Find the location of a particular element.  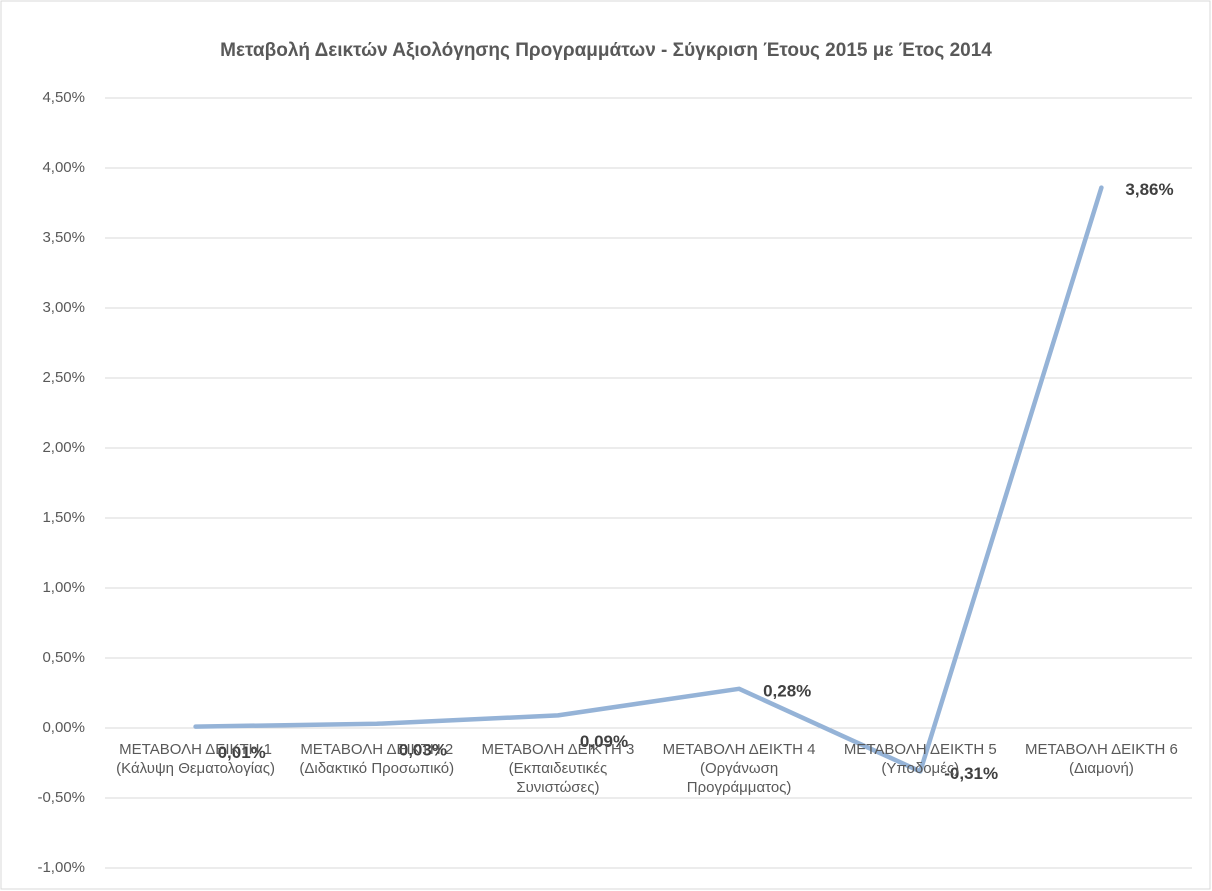

y-tick-label: 1,00% is located at coordinates (63, 587).